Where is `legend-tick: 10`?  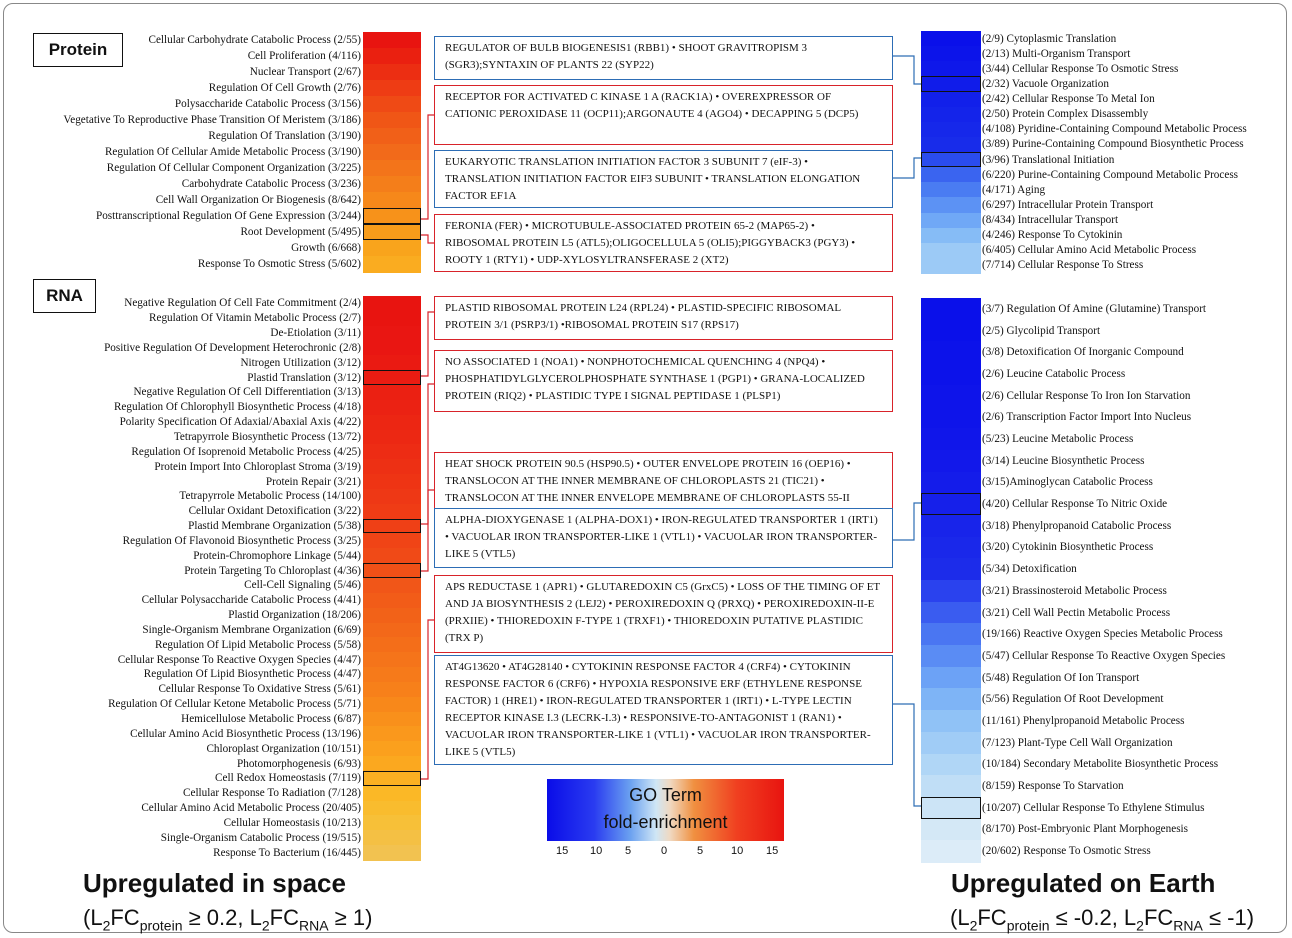
legend-tick: 10 is located at coordinates (737, 851).